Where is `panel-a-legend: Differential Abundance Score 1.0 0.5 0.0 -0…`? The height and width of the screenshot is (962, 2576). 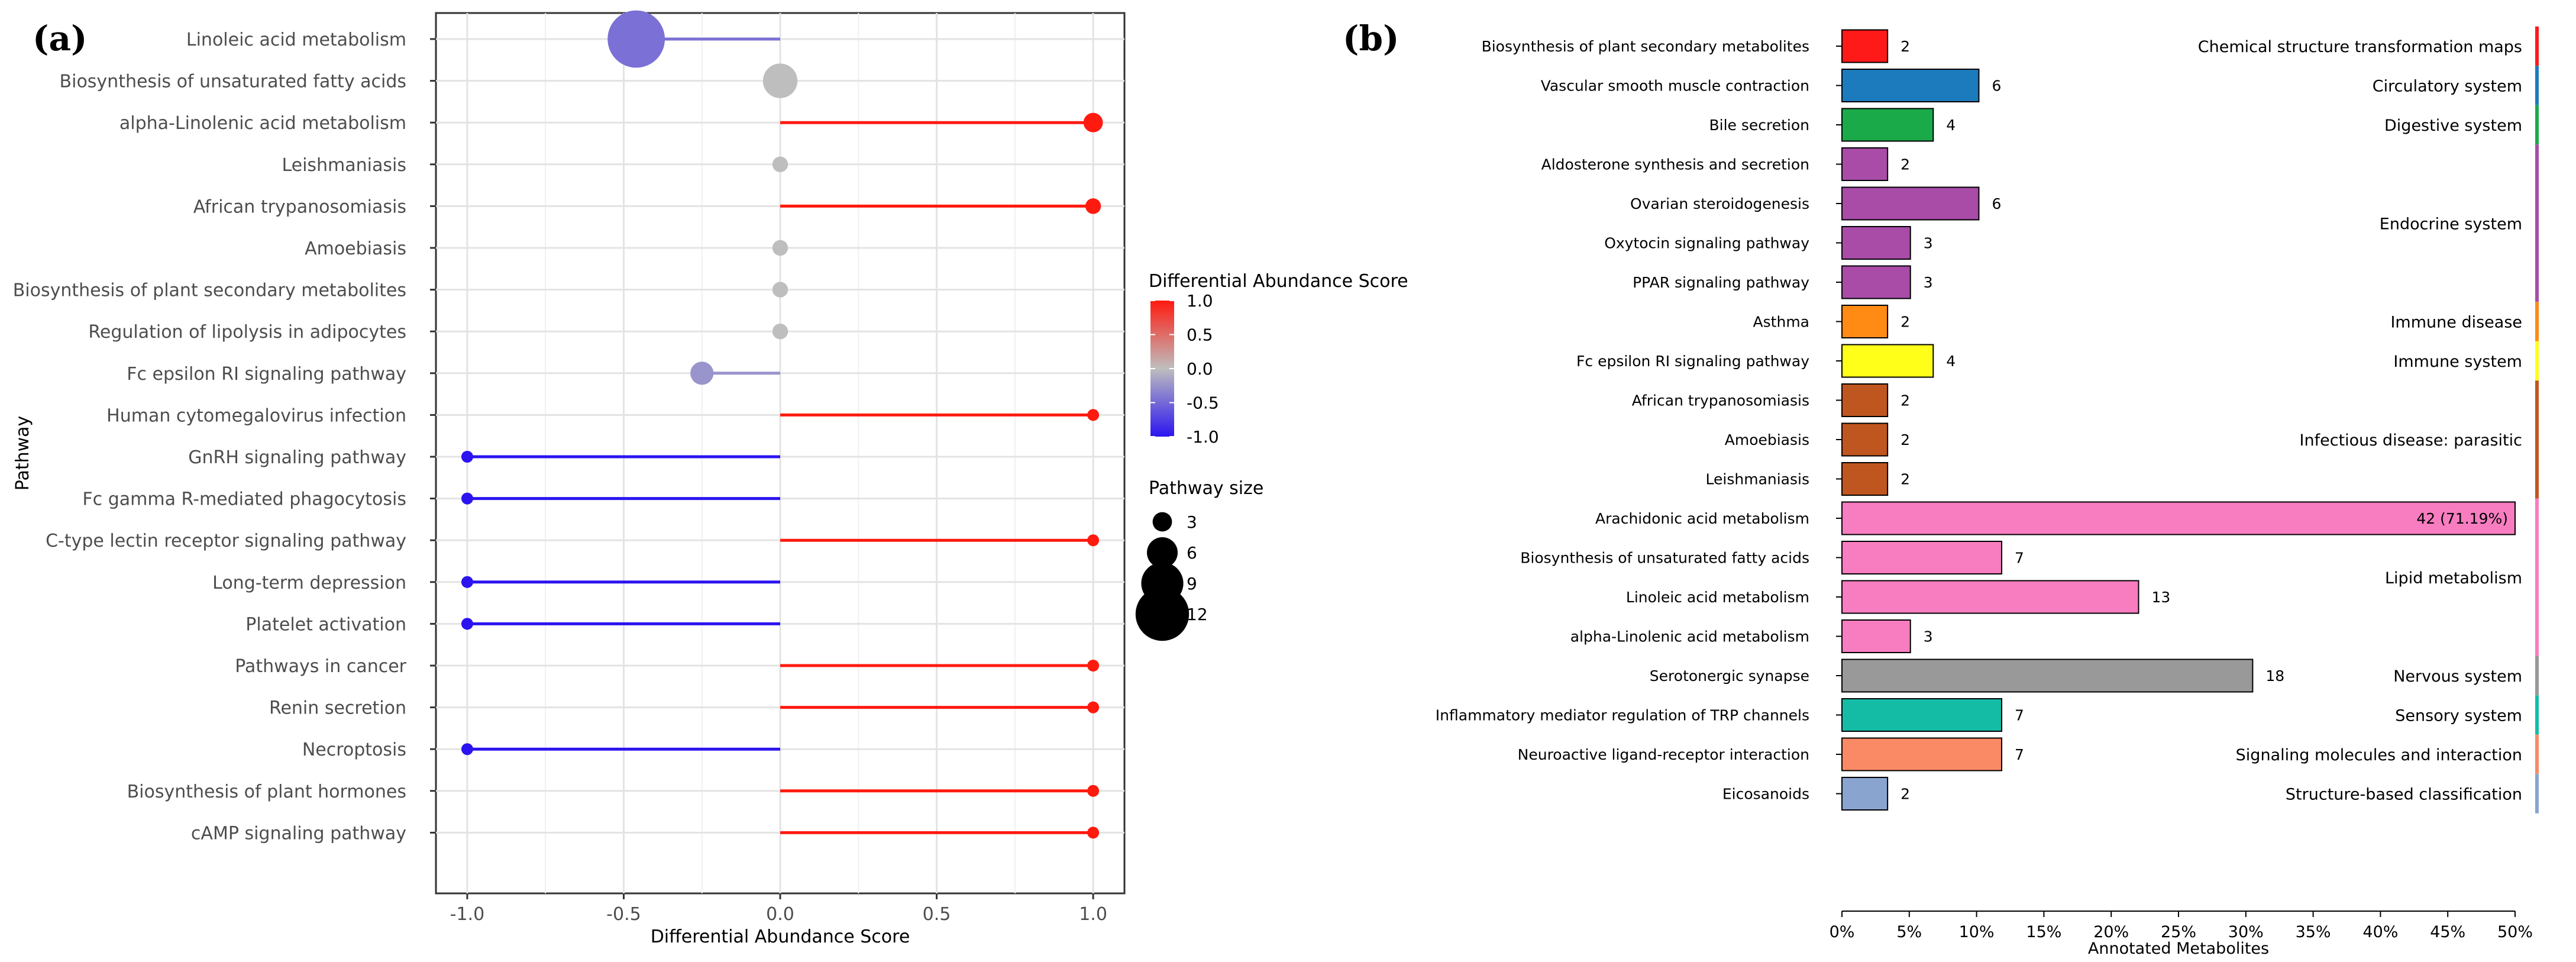
panel-a-legend: Differential Abundance Score 1.0 0.5 0.0 -0… is located at coordinates (1271, 456).